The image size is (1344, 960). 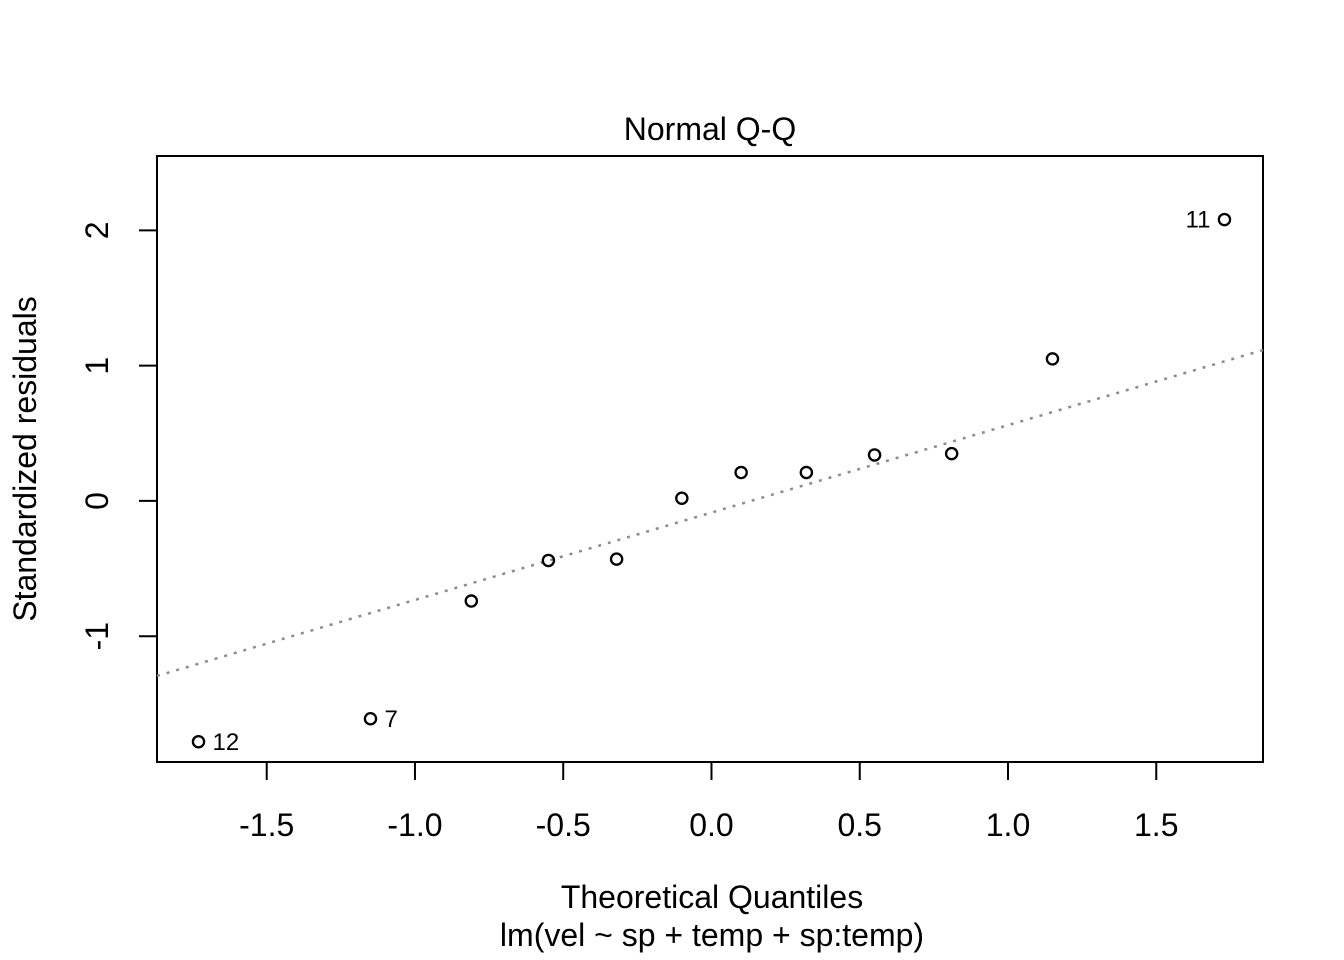 What do you see at coordinates (1198, 220) in the screenshot?
I see `point-label: 11` at bounding box center [1198, 220].